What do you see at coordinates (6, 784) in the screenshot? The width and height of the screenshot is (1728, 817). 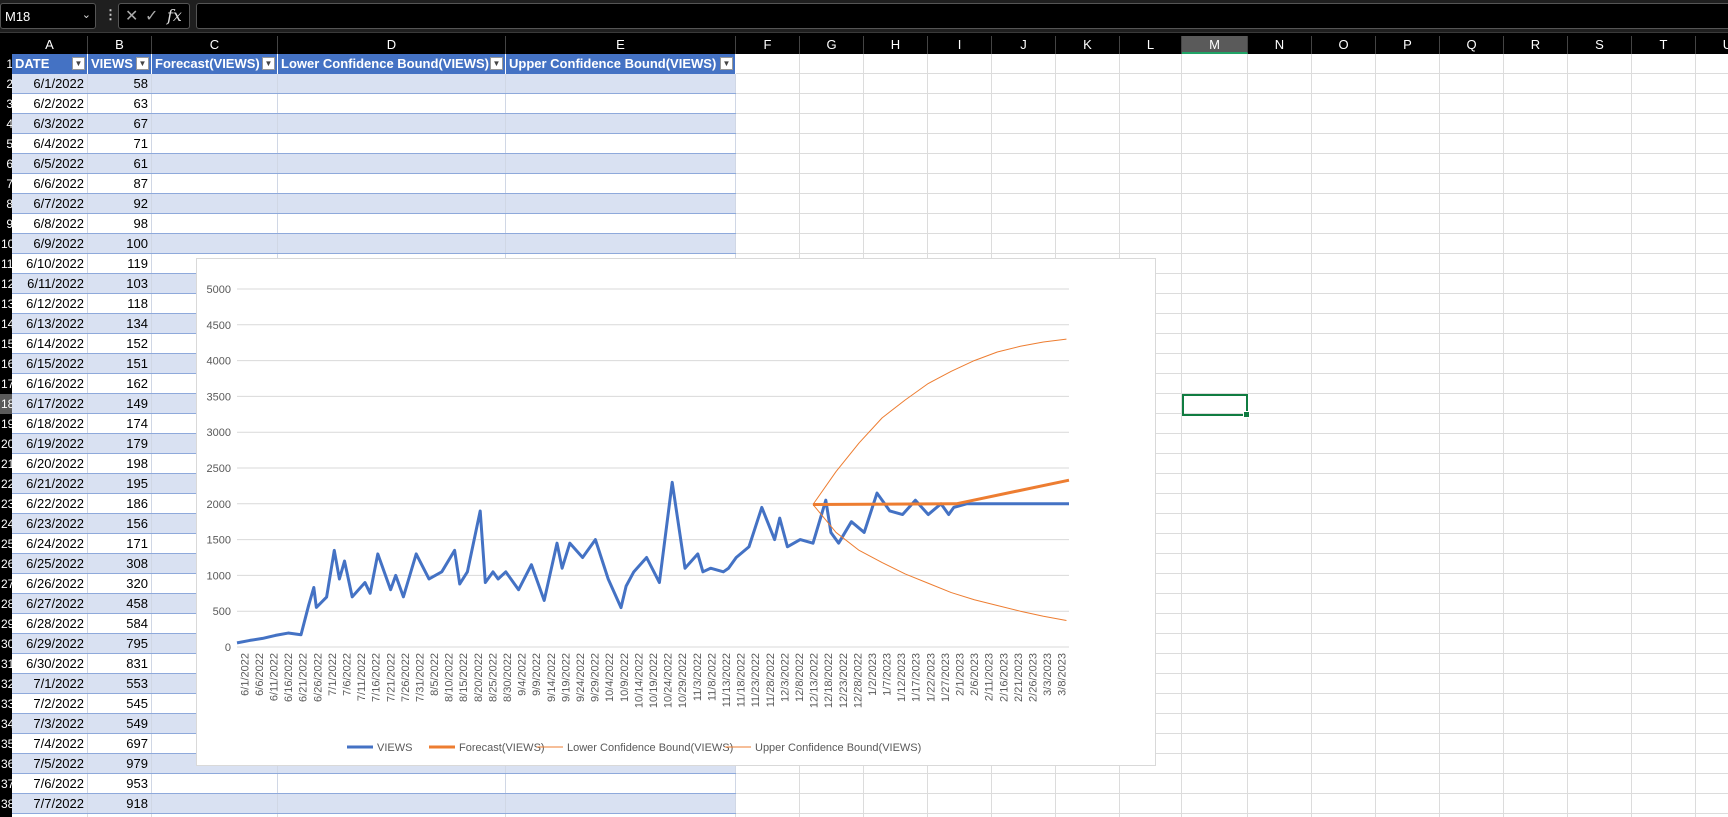 I see `row-header-37: 37` at bounding box center [6, 784].